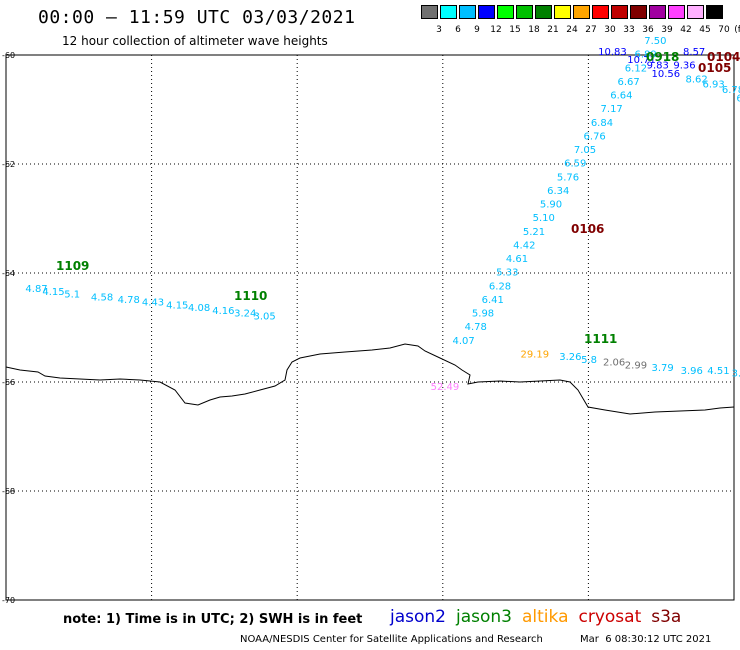  Describe the element at coordinates (612, 109) in the screenshot. I see `wave-height-value: 7.17` at that location.